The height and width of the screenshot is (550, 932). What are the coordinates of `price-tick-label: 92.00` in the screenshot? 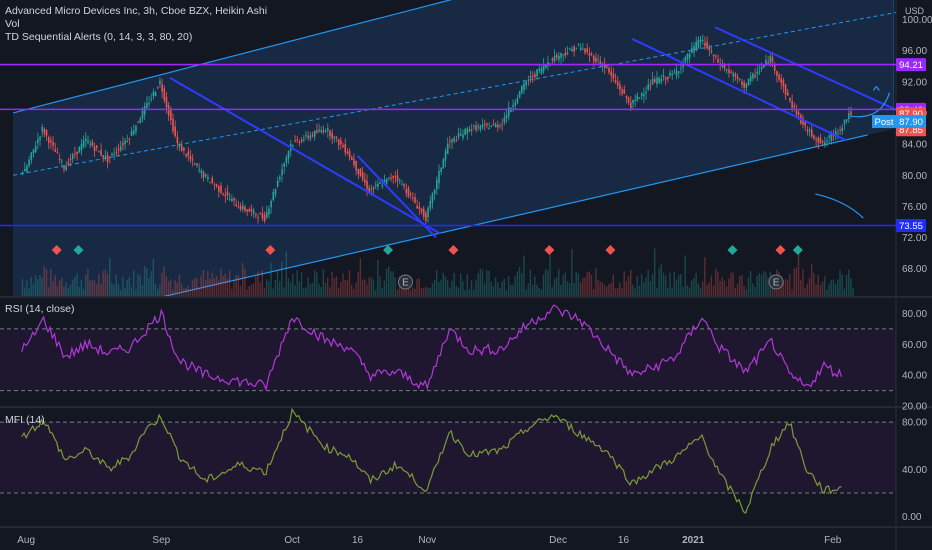 It's located at (914, 82).